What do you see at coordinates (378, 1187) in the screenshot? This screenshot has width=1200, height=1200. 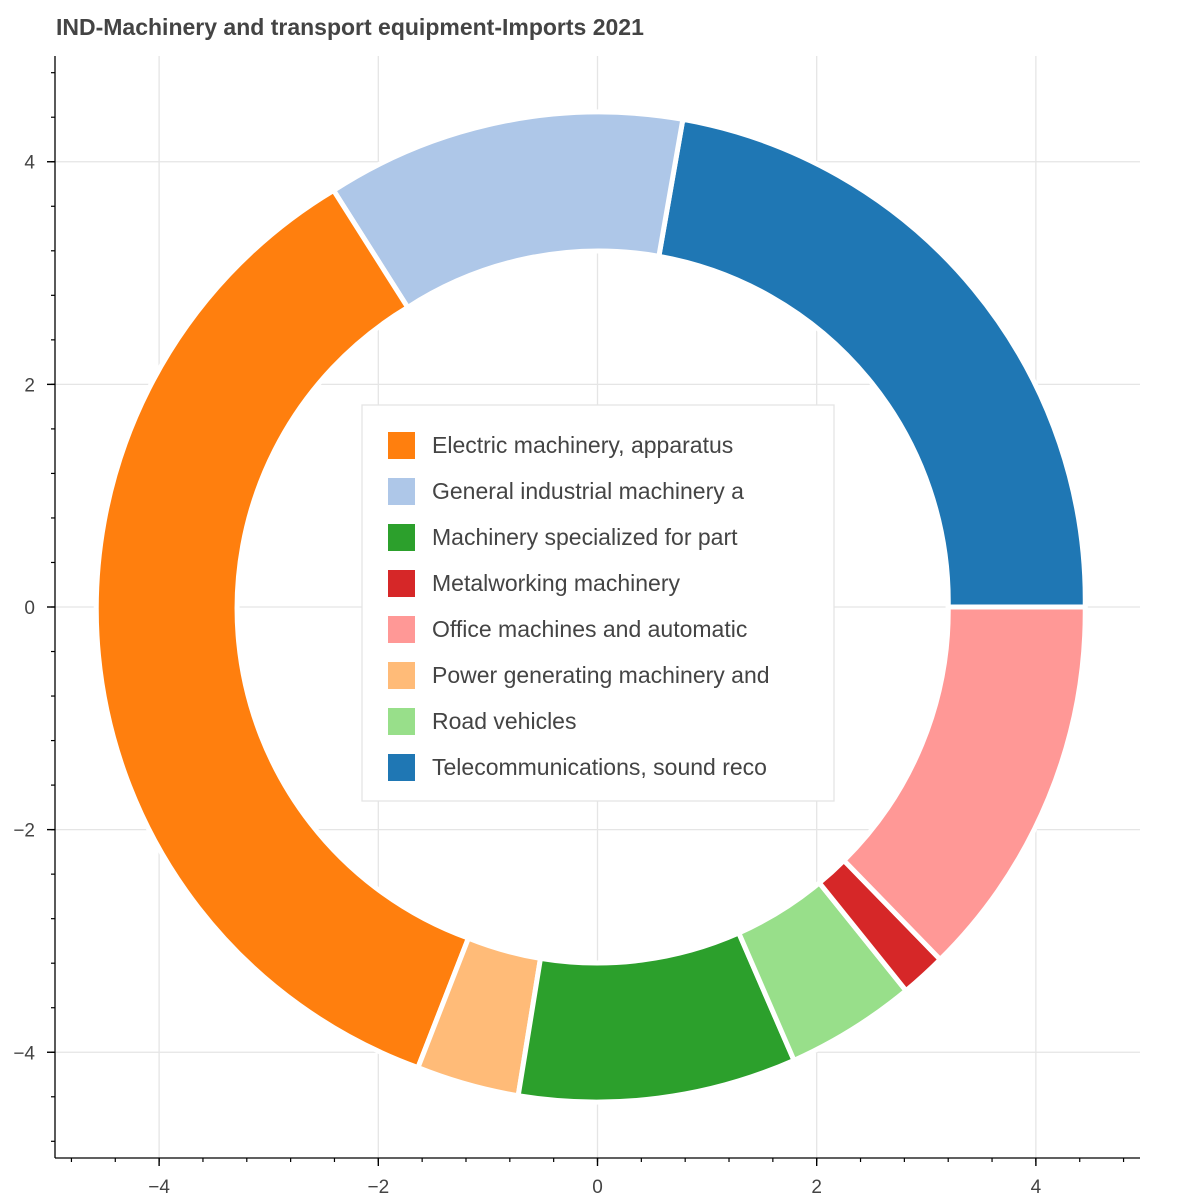 I see `x-tick-label: −2` at bounding box center [378, 1187].